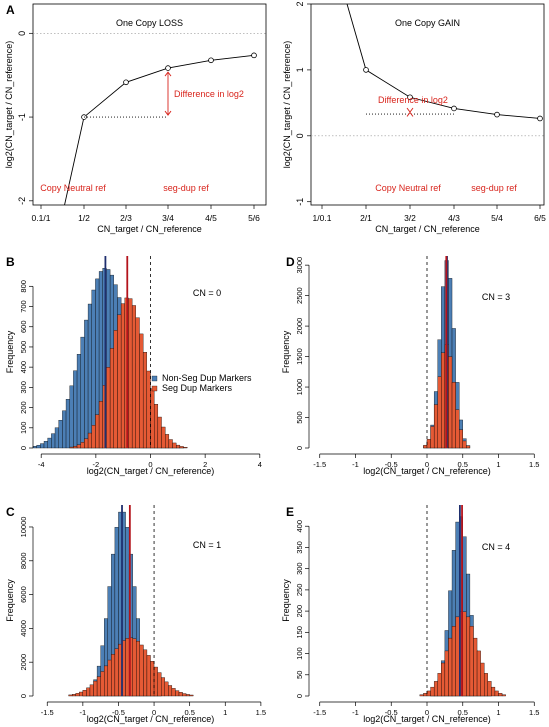  I want to click on y-tick-label: 2500, so click(299, 295).